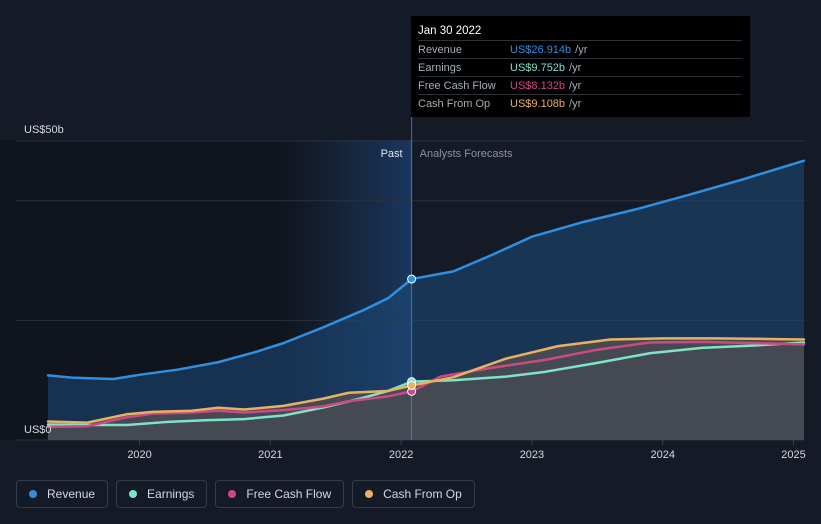  I want to click on x-tick-label: 2025, so click(793, 455).